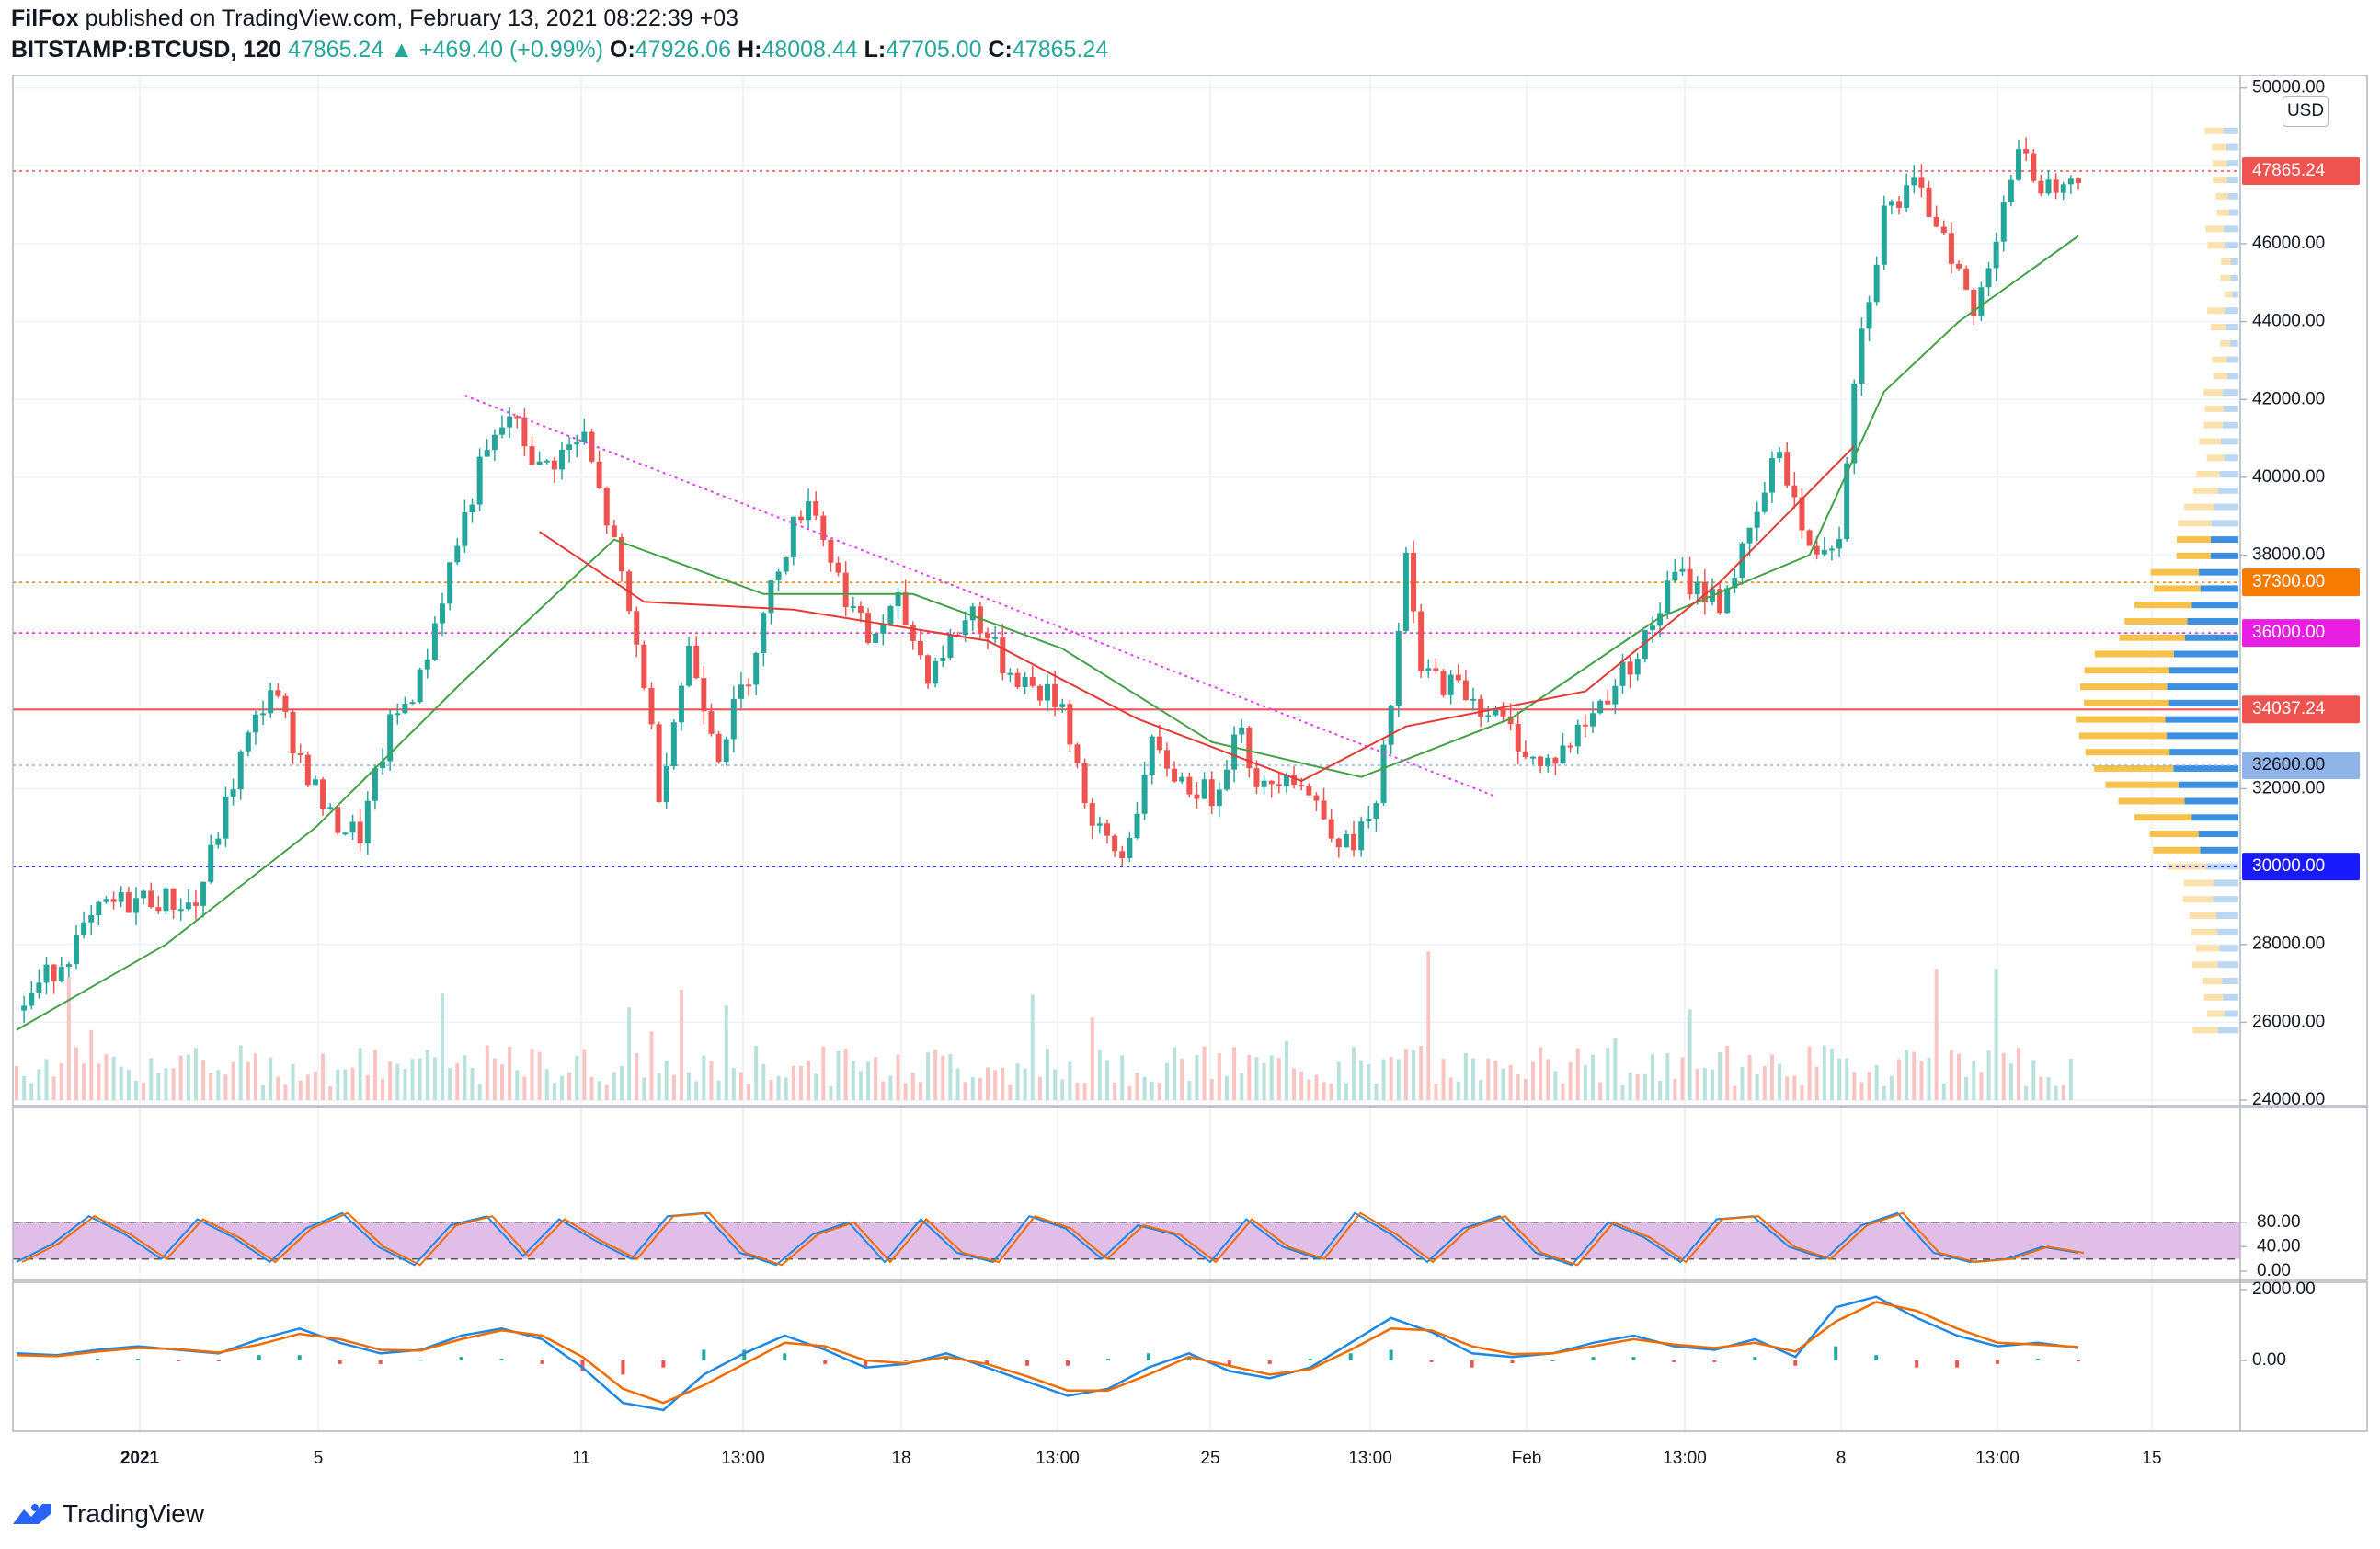  Describe the element at coordinates (622, 50) in the screenshot. I see `open-label: O:` at that location.